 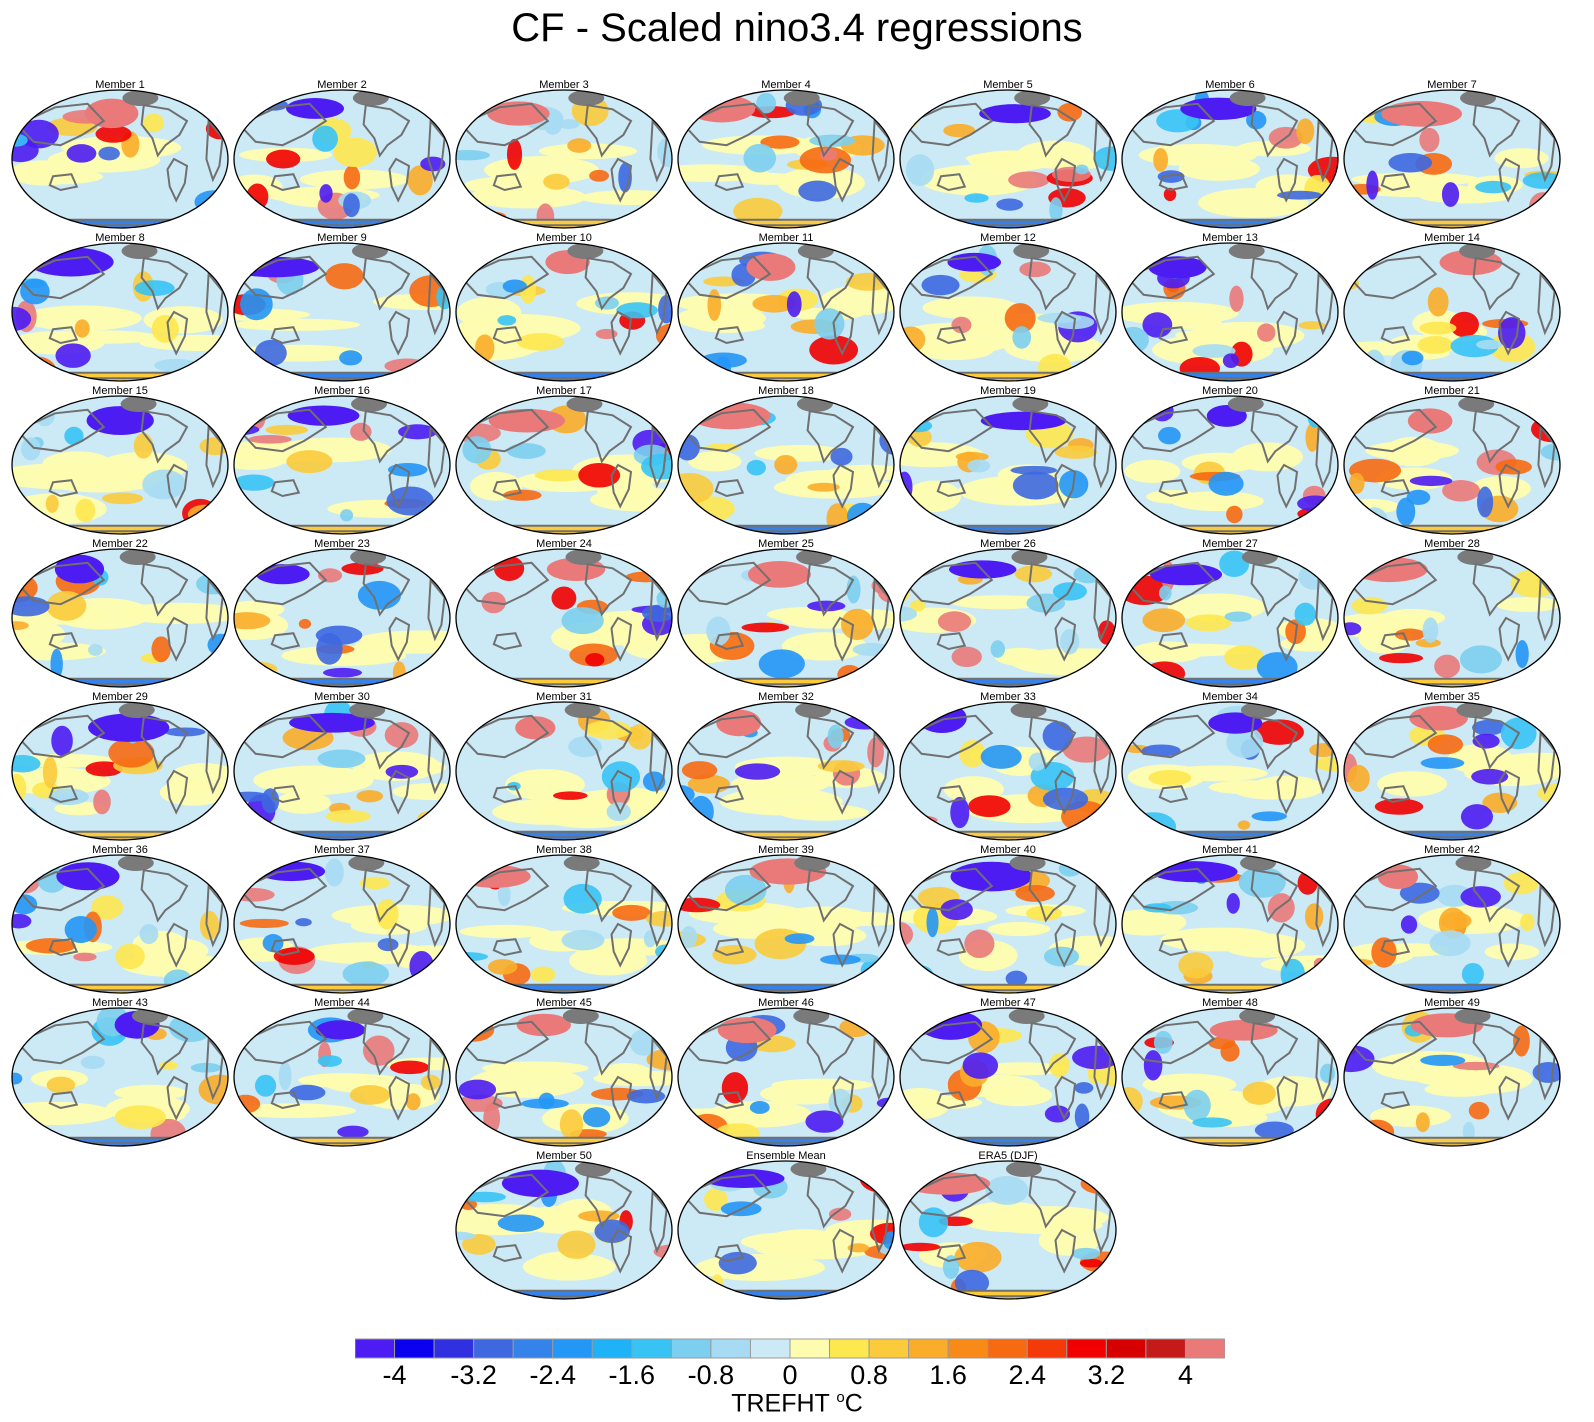 I want to click on map-panel: Member 8, so click(x=120, y=309).